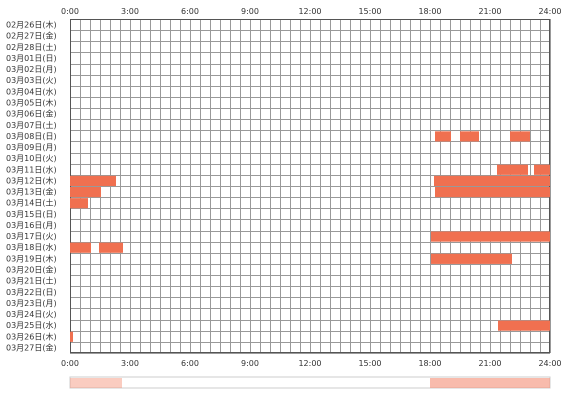 The width and height of the screenshot is (570, 400). What do you see at coordinates (31, 236) in the screenshot?
I see `row-label: 03月17日(火)` at bounding box center [31, 236].